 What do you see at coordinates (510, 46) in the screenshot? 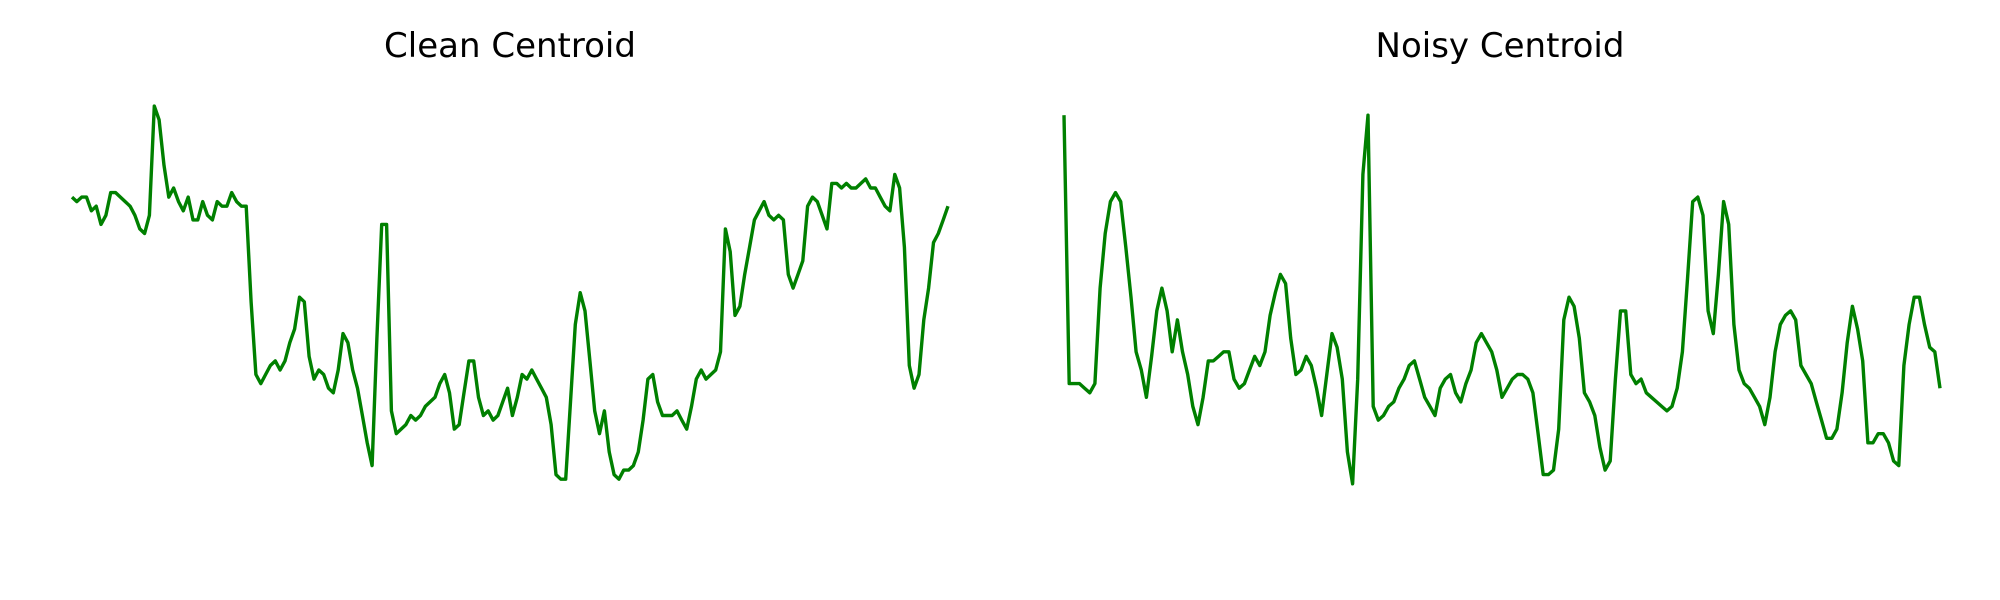
I see `chart-title-clean-centroid: Clean Centroid` at bounding box center [510, 46].